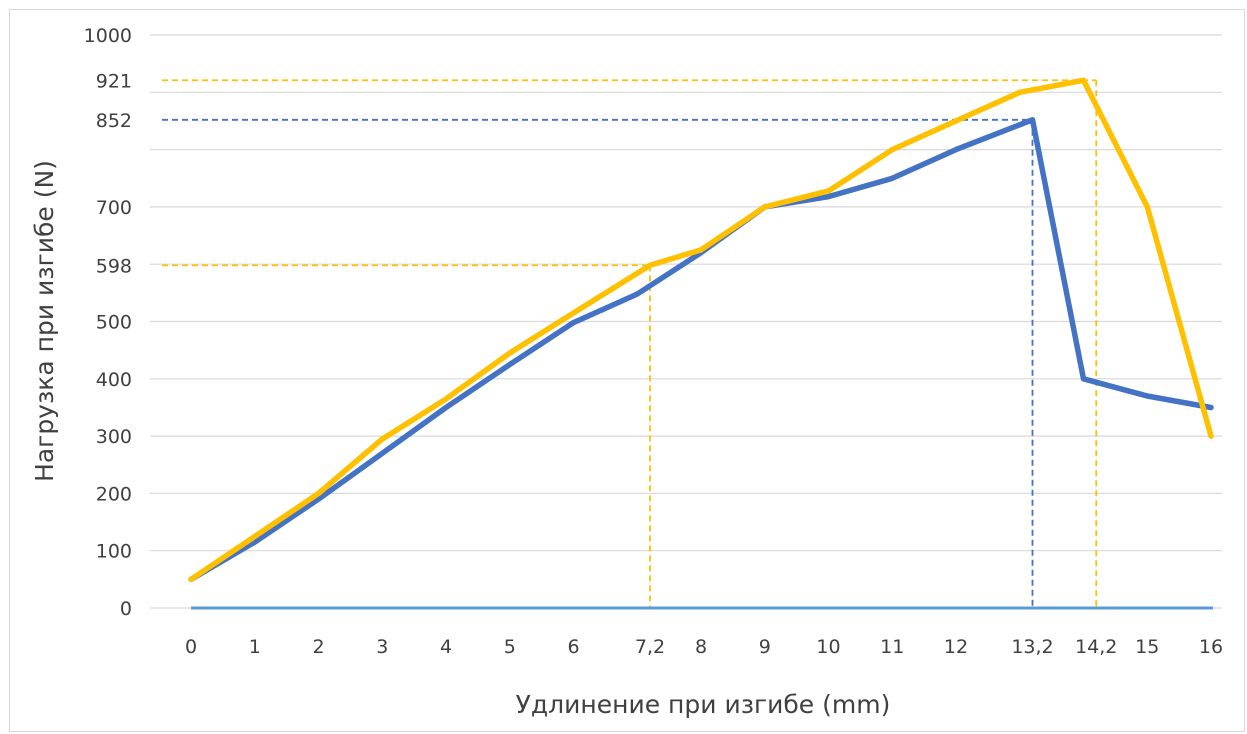  What do you see at coordinates (114, 437) in the screenshot?
I see `y-tick-label: 300` at bounding box center [114, 437].